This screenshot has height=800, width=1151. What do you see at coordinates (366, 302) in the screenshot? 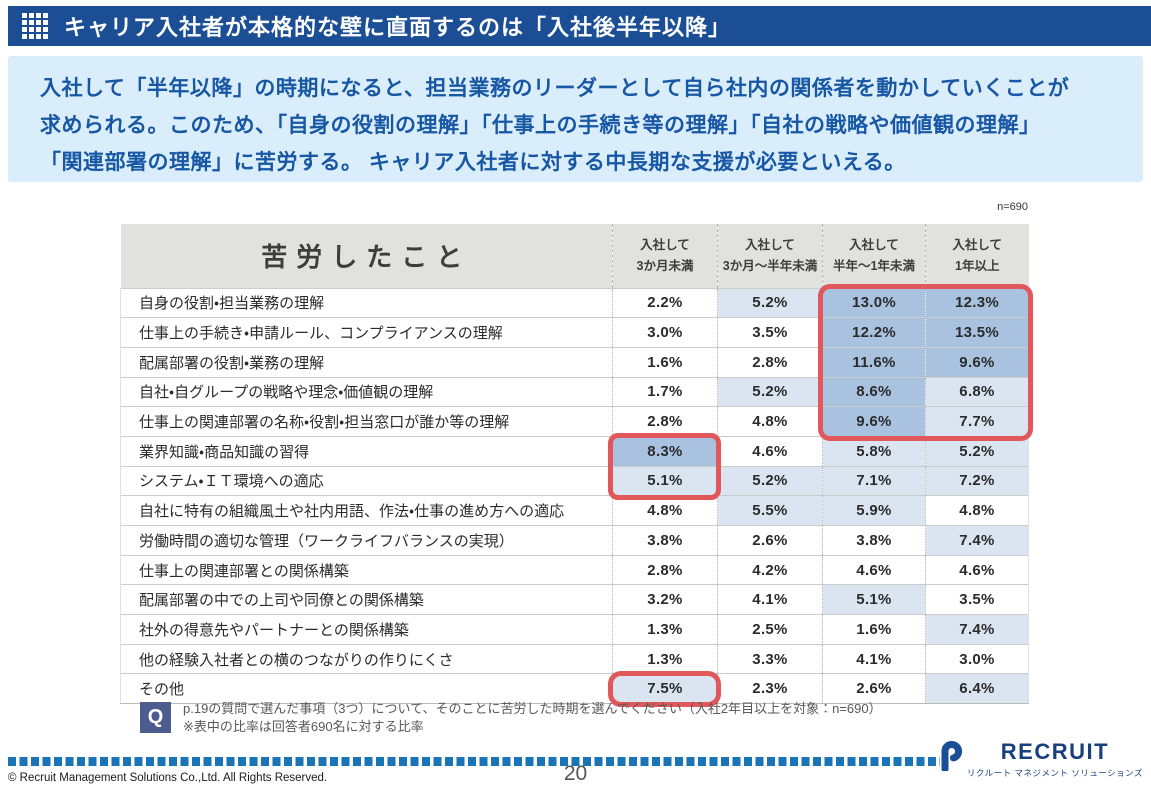
I see `row-label: 自身の役割・担当業務の理解` at bounding box center [366, 302].